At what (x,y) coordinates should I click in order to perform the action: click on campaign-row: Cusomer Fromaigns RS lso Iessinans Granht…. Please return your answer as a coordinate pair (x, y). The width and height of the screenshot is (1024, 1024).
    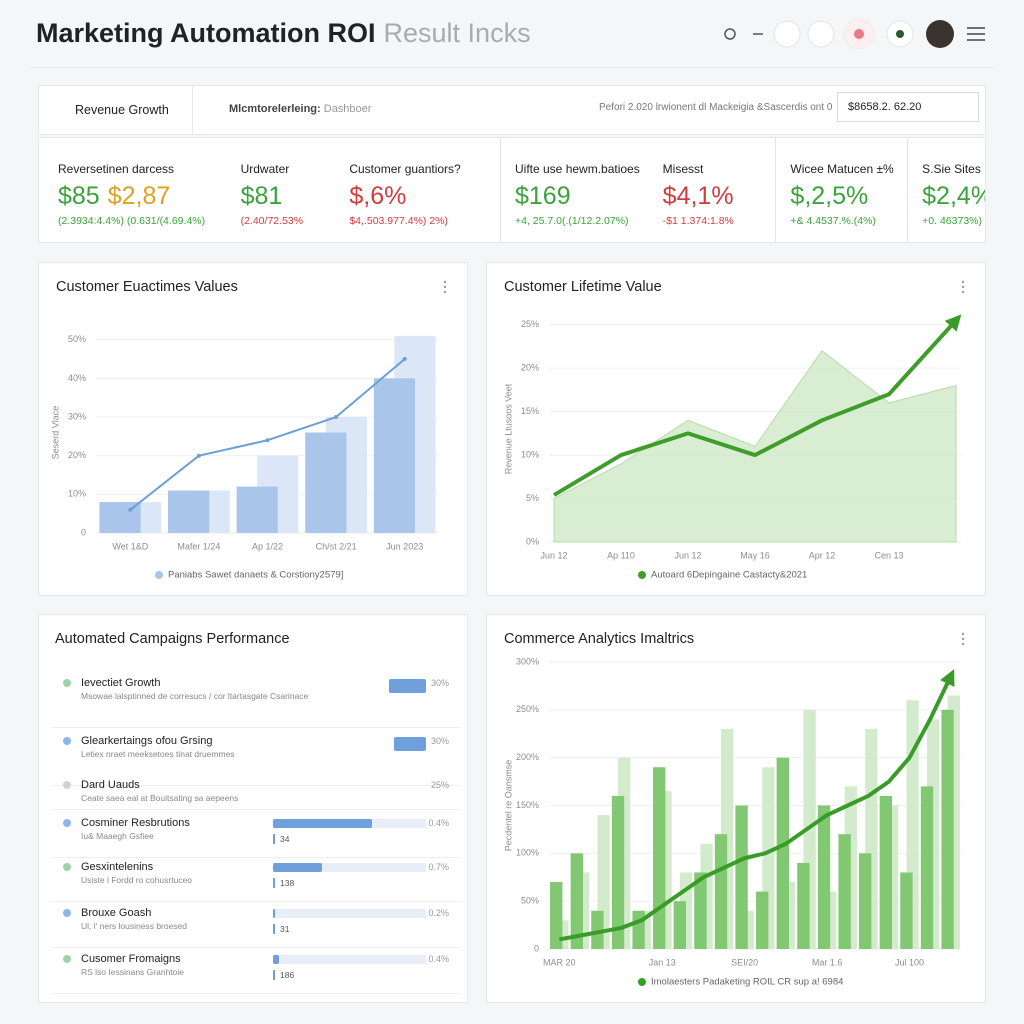
    Looking at the image, I should click on (256, 973).